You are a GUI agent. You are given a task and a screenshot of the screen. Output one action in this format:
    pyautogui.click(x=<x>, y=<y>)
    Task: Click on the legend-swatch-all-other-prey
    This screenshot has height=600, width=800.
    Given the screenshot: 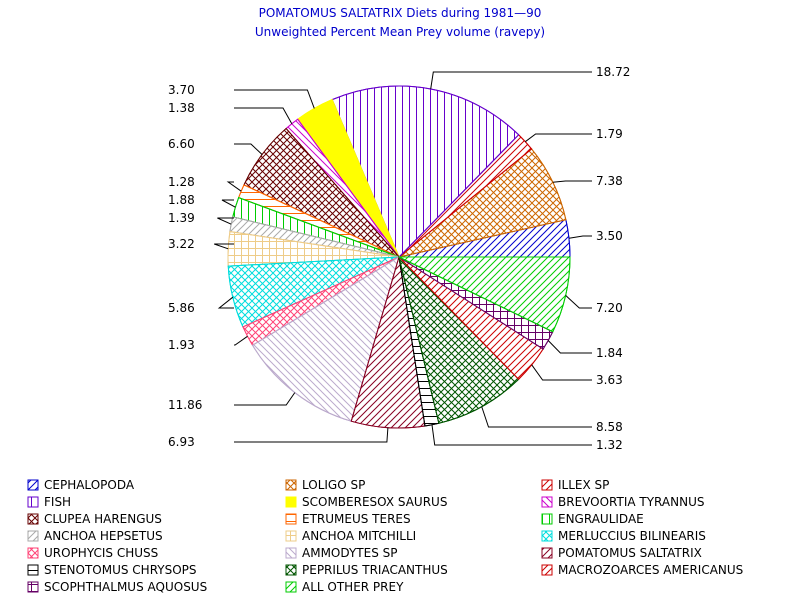 What is the action you would take?
    pyautogui.click(x=291, y=587)
    